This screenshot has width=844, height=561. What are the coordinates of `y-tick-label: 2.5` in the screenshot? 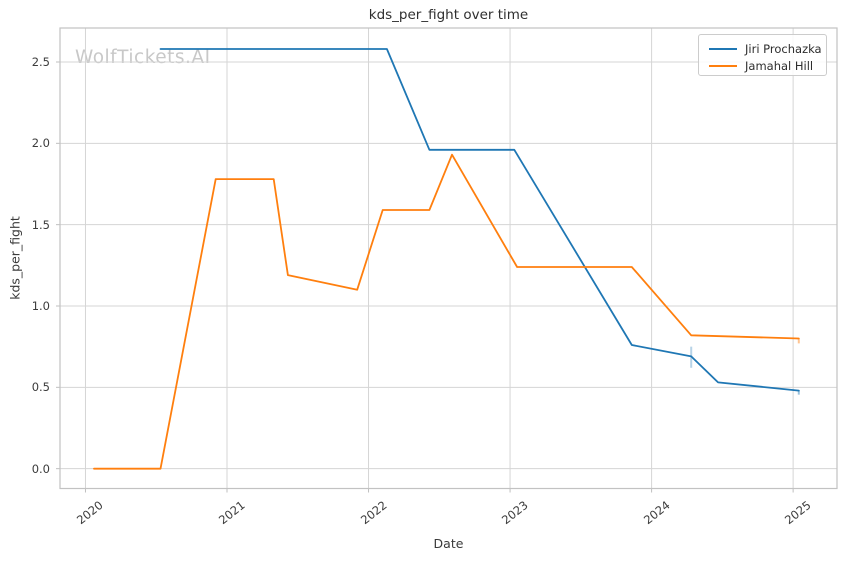 It's located at (40, 61).